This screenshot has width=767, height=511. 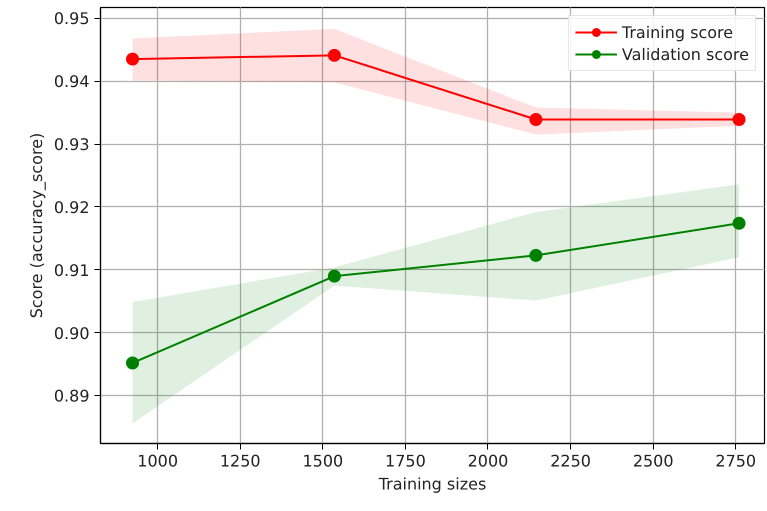 I want to click on legend-label: Training score, so click(x=678, y=32).